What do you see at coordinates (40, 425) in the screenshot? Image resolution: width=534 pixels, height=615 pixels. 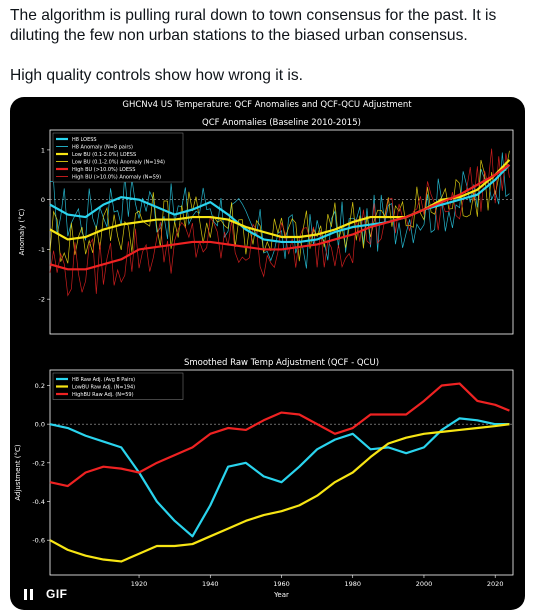 I see `y-tick-label: 0.0` at bounding box center [40, 425].